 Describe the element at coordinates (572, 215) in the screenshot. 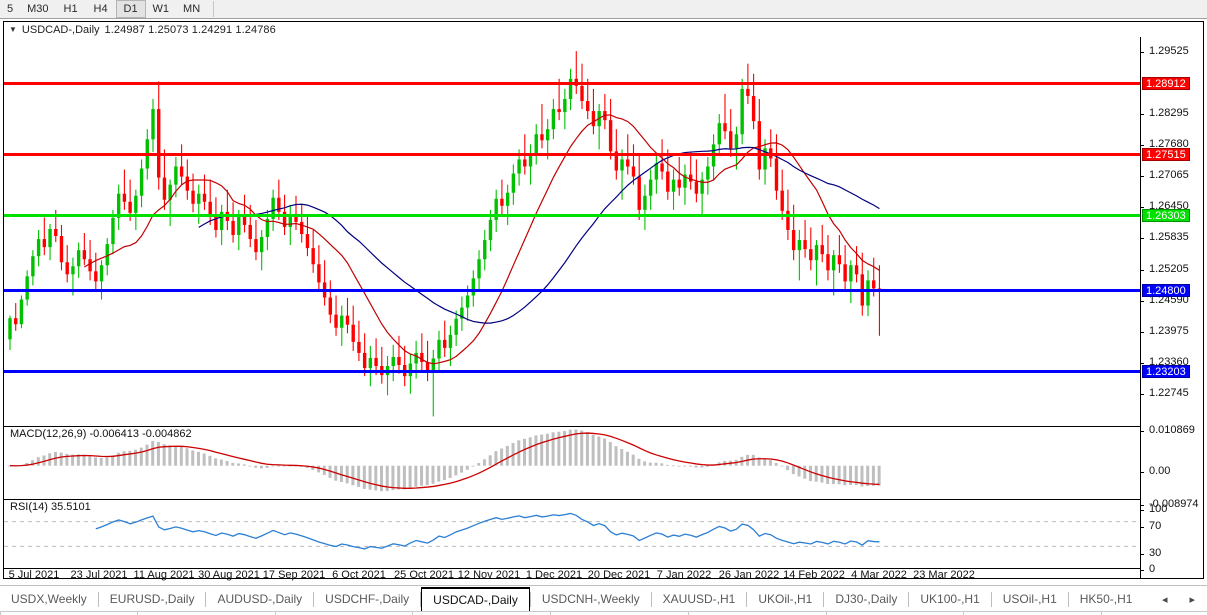

I see `level-line-pivot-1.26303` at that location.